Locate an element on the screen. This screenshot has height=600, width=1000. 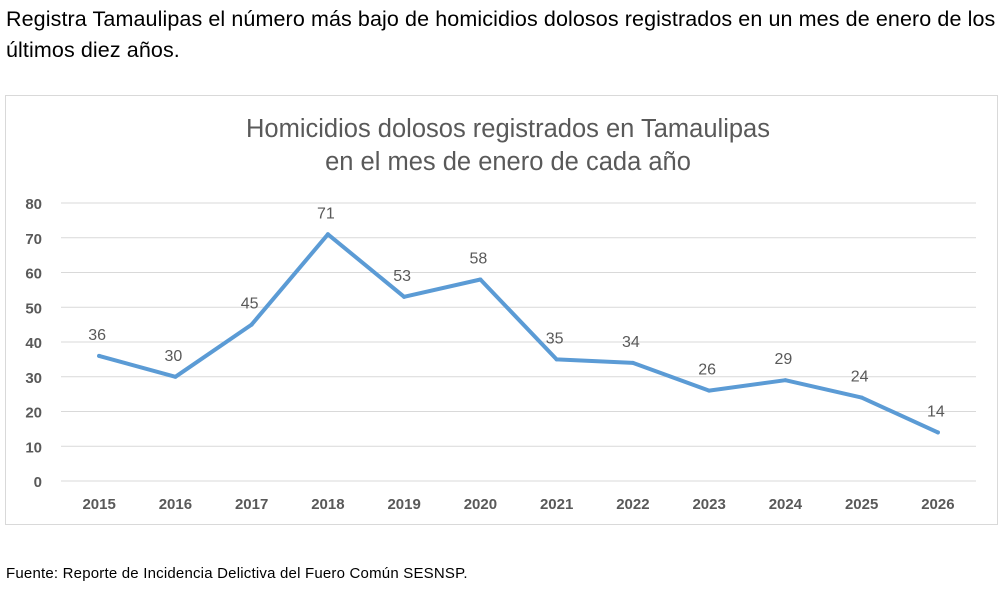
x-tick-label: 2025 is located at coordinates (861, 504).